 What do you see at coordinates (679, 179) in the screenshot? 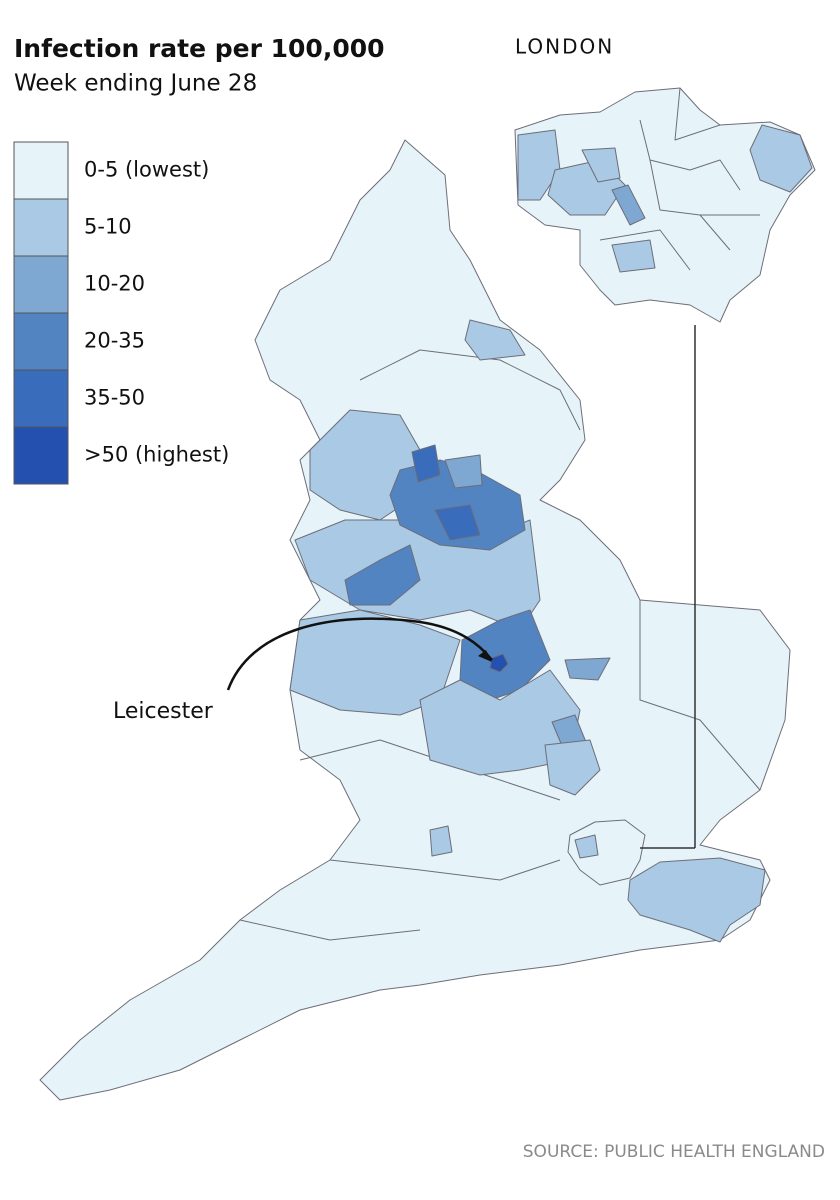
I see `inset-border` at bounding box center [679, 179].